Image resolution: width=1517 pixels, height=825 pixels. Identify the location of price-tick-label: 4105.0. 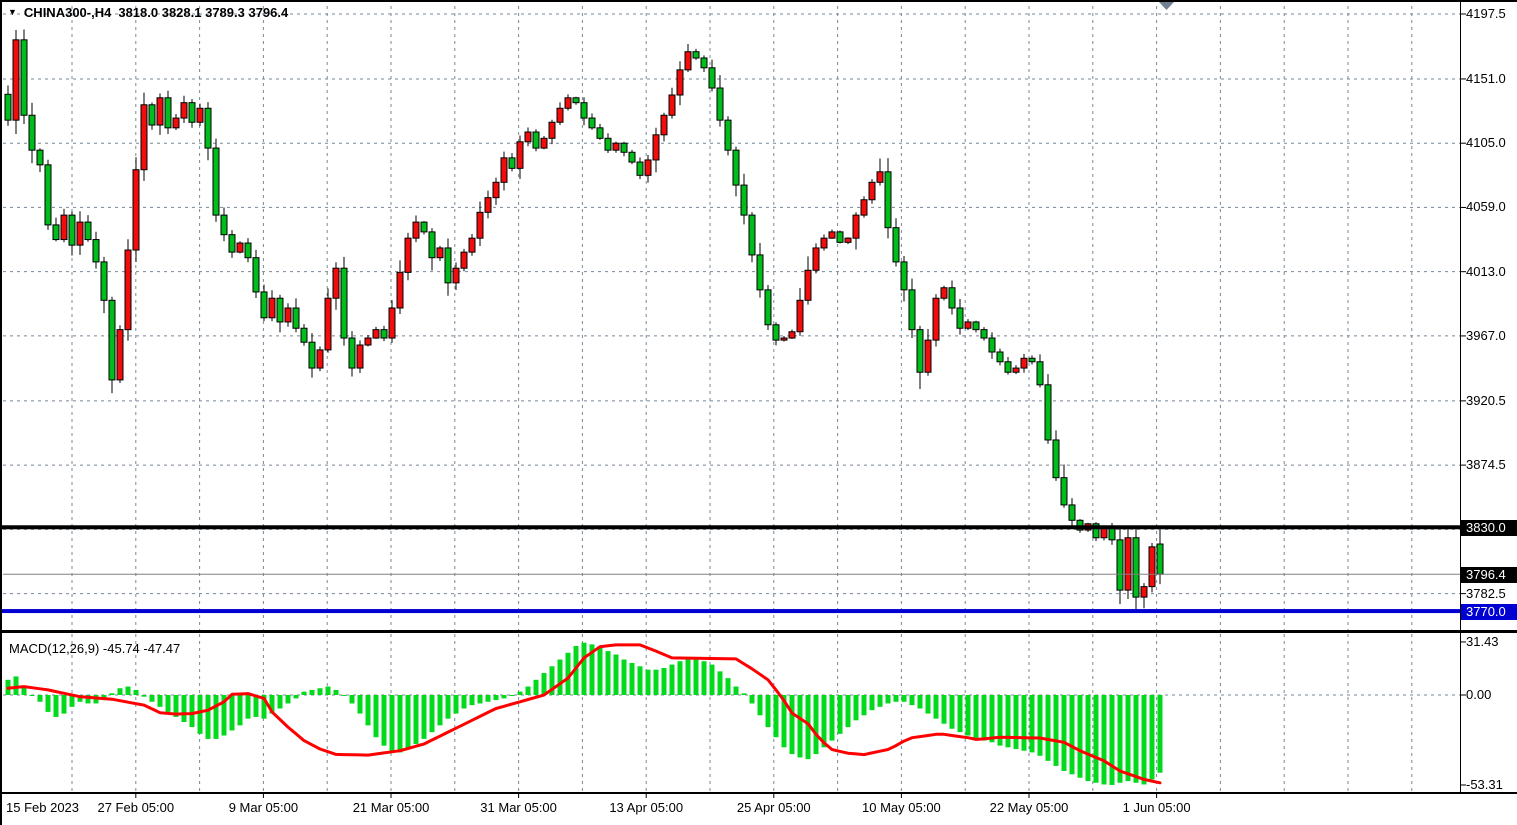
(1486, 143).